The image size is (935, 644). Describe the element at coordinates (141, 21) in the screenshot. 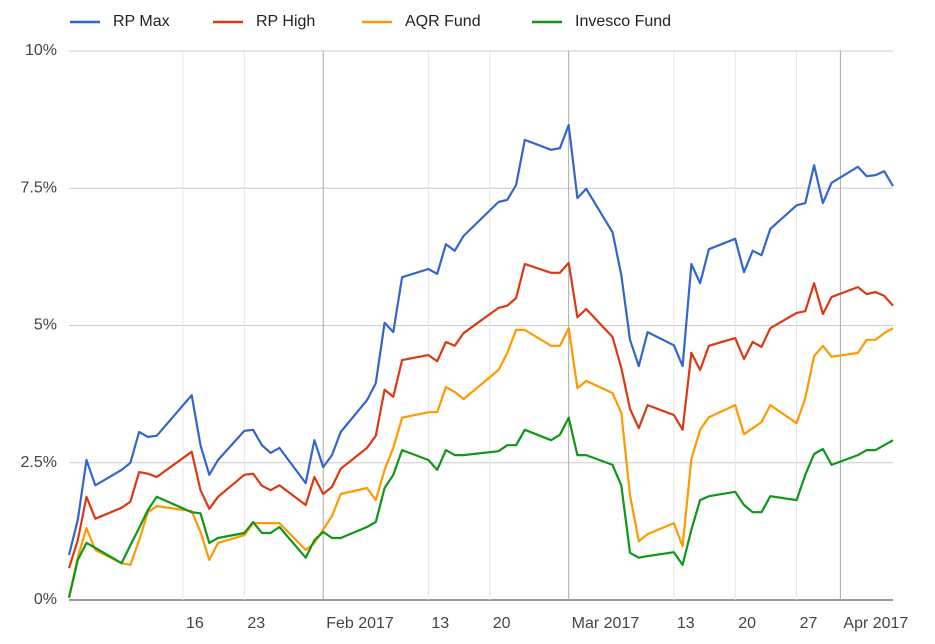

I see `legend-label: RP Max` at that location.